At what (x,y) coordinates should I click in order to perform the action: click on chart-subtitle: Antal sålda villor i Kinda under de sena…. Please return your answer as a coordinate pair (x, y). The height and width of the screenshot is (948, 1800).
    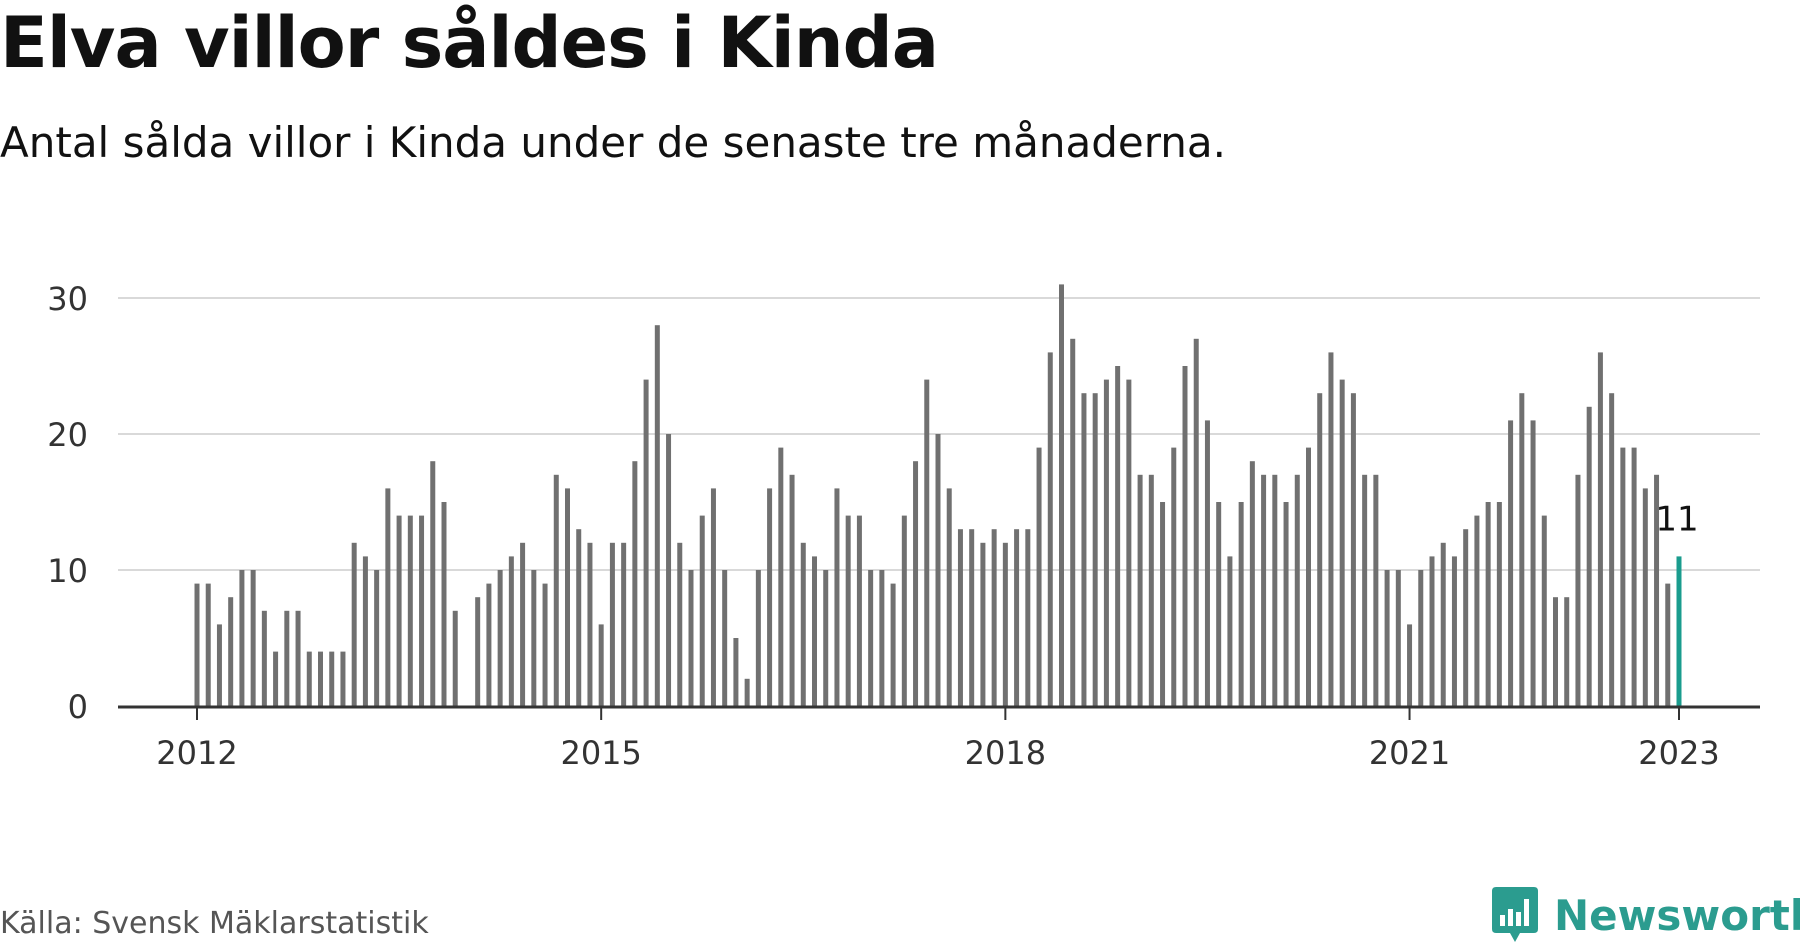
    Looking at the image, I should click on (613, 142).